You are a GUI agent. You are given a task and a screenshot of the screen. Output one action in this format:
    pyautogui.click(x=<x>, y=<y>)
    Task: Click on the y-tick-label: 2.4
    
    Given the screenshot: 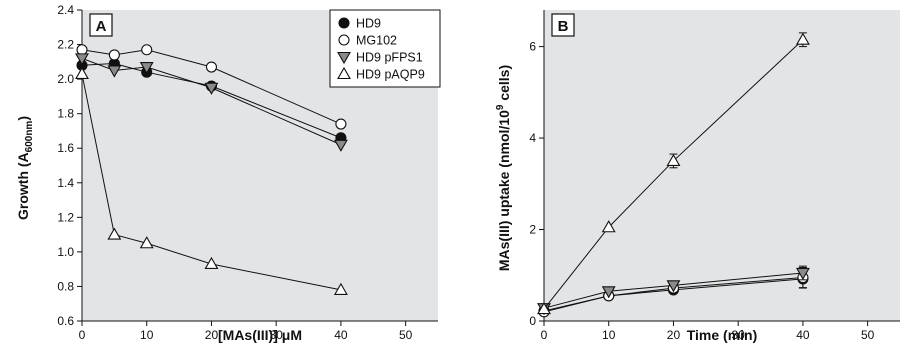 What is the action you would take?
    pyautogui.click(x=65, y=10)
    